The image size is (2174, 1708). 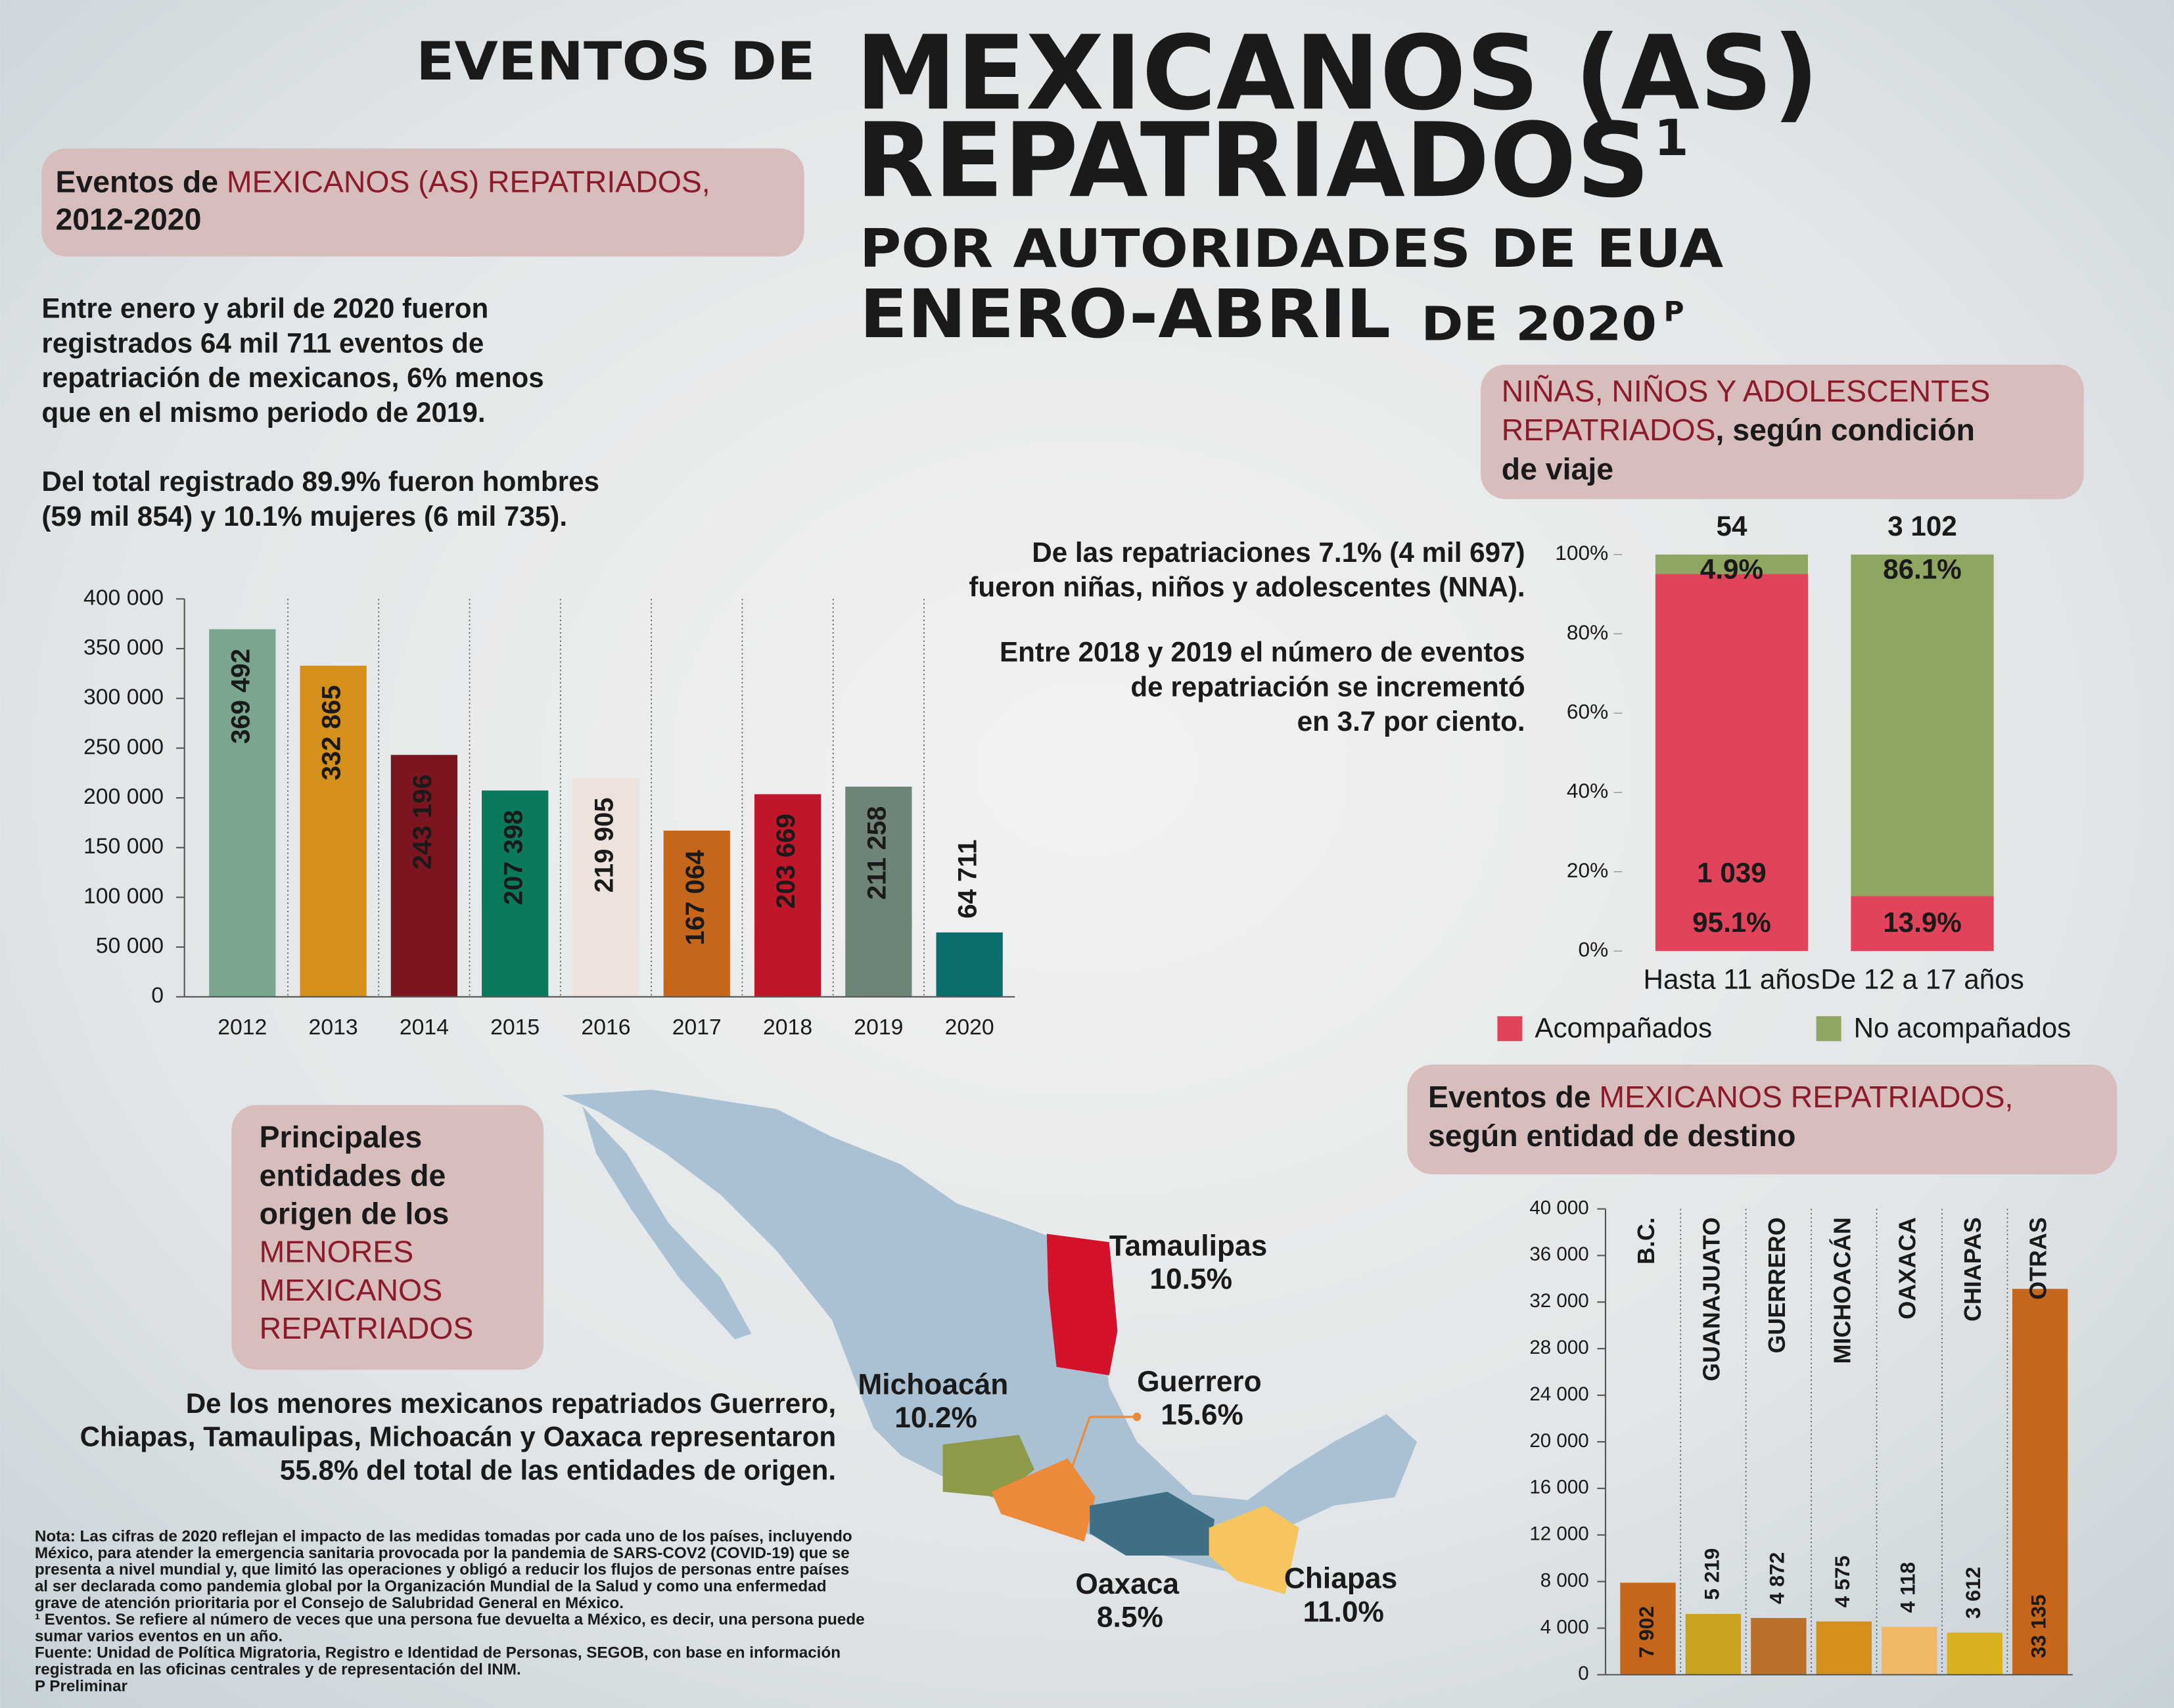 What do you see at coordinates (496, 377) in the screenshot?
I see `text-segment: menos` at bounding box center [496, 377].